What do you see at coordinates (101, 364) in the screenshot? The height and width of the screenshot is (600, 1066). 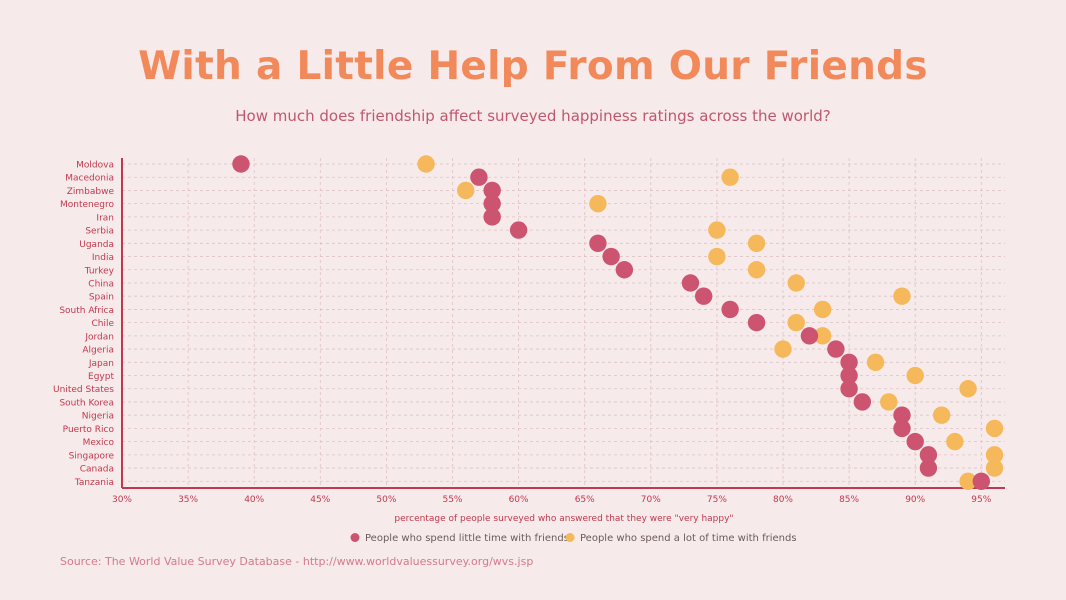 I see `y-tick-label: Japan` at bounding box center [101, 364].